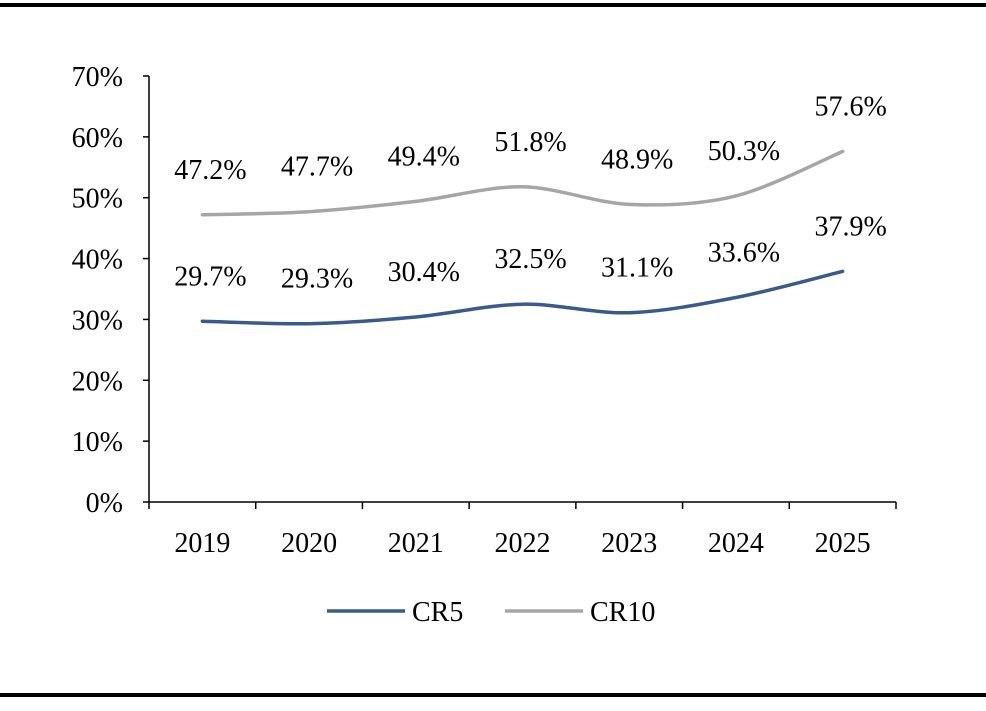 The width and height of the screenshot is (986, 711). What do you see at coordinates (744, 151) in the screenshot?
I see `data-label-cr10-5: 50.3%` at bounding box center [744, 151].